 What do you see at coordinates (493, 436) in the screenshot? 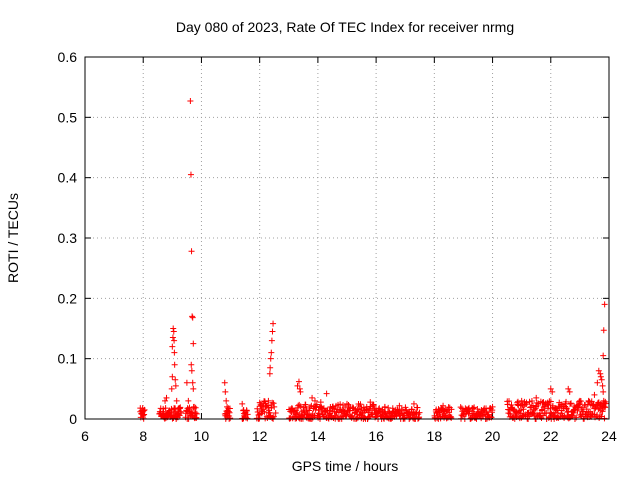
I see `x-tick-label: 20` at bounding box center [493, 436].